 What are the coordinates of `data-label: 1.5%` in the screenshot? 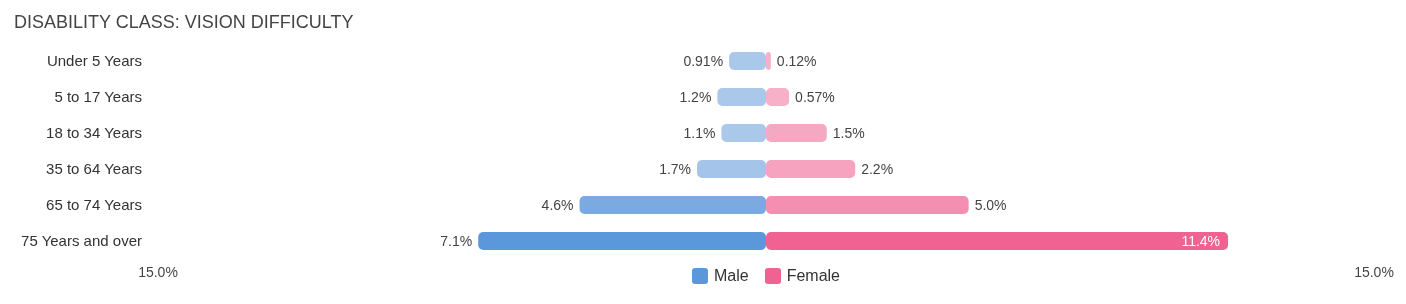 It's located at (848, 133).